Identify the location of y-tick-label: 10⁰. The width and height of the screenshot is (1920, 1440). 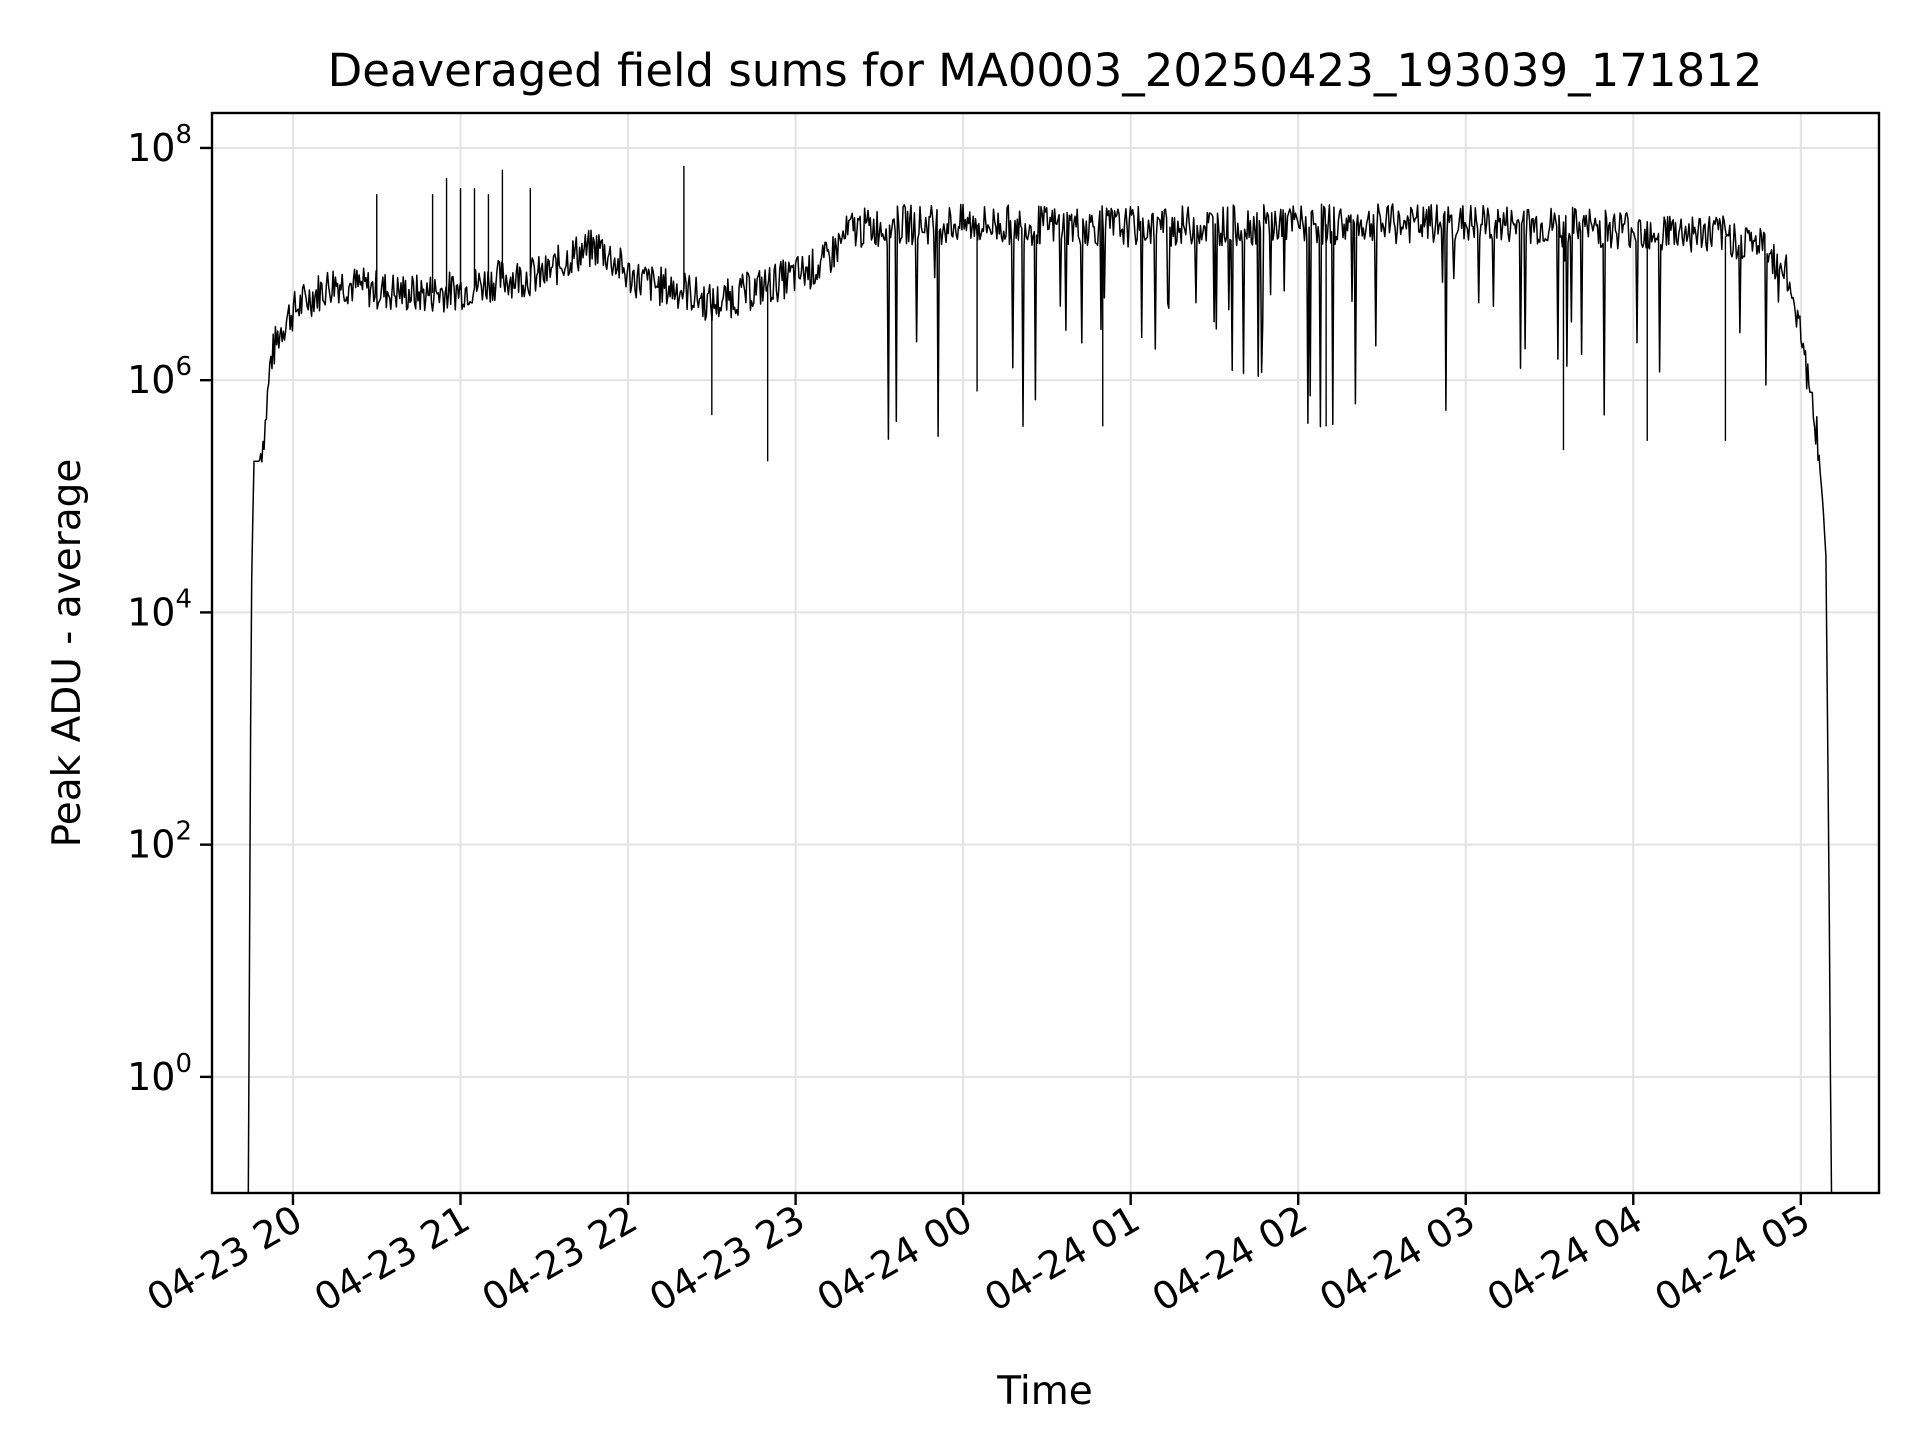
(159, 1074).